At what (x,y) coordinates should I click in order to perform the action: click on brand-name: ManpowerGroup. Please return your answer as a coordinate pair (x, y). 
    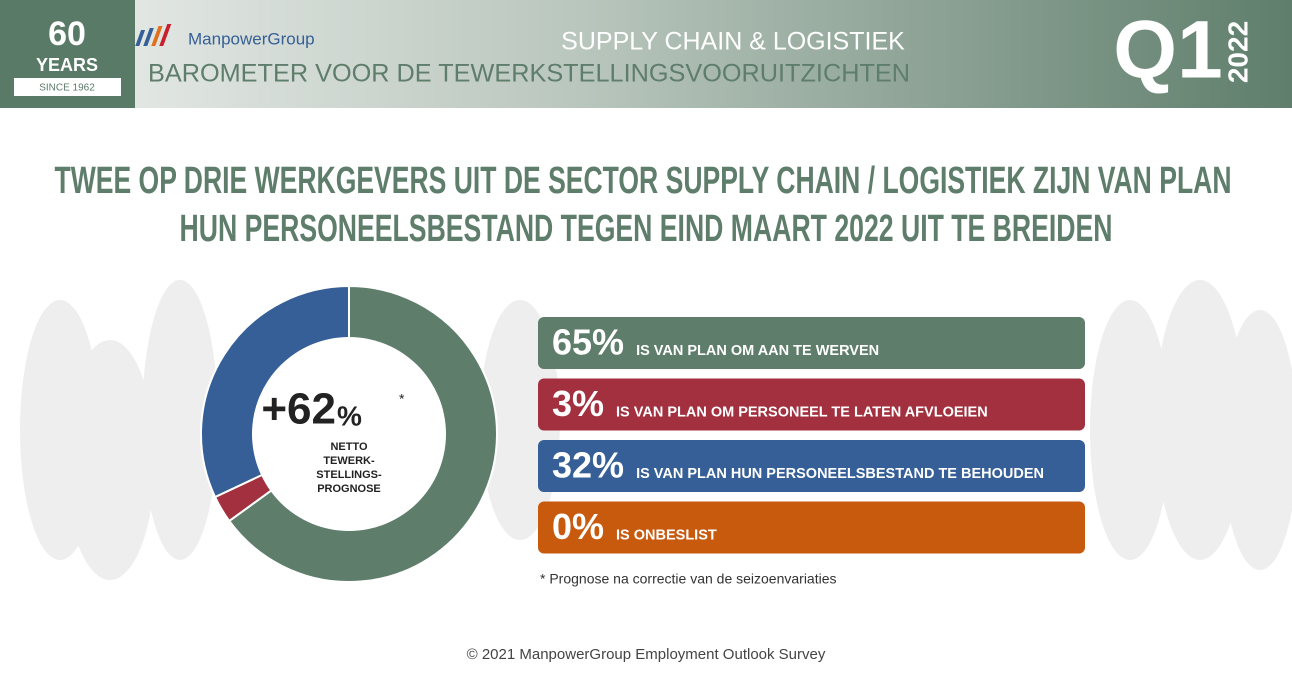
    Looking at the image, I should click on (251, 38).